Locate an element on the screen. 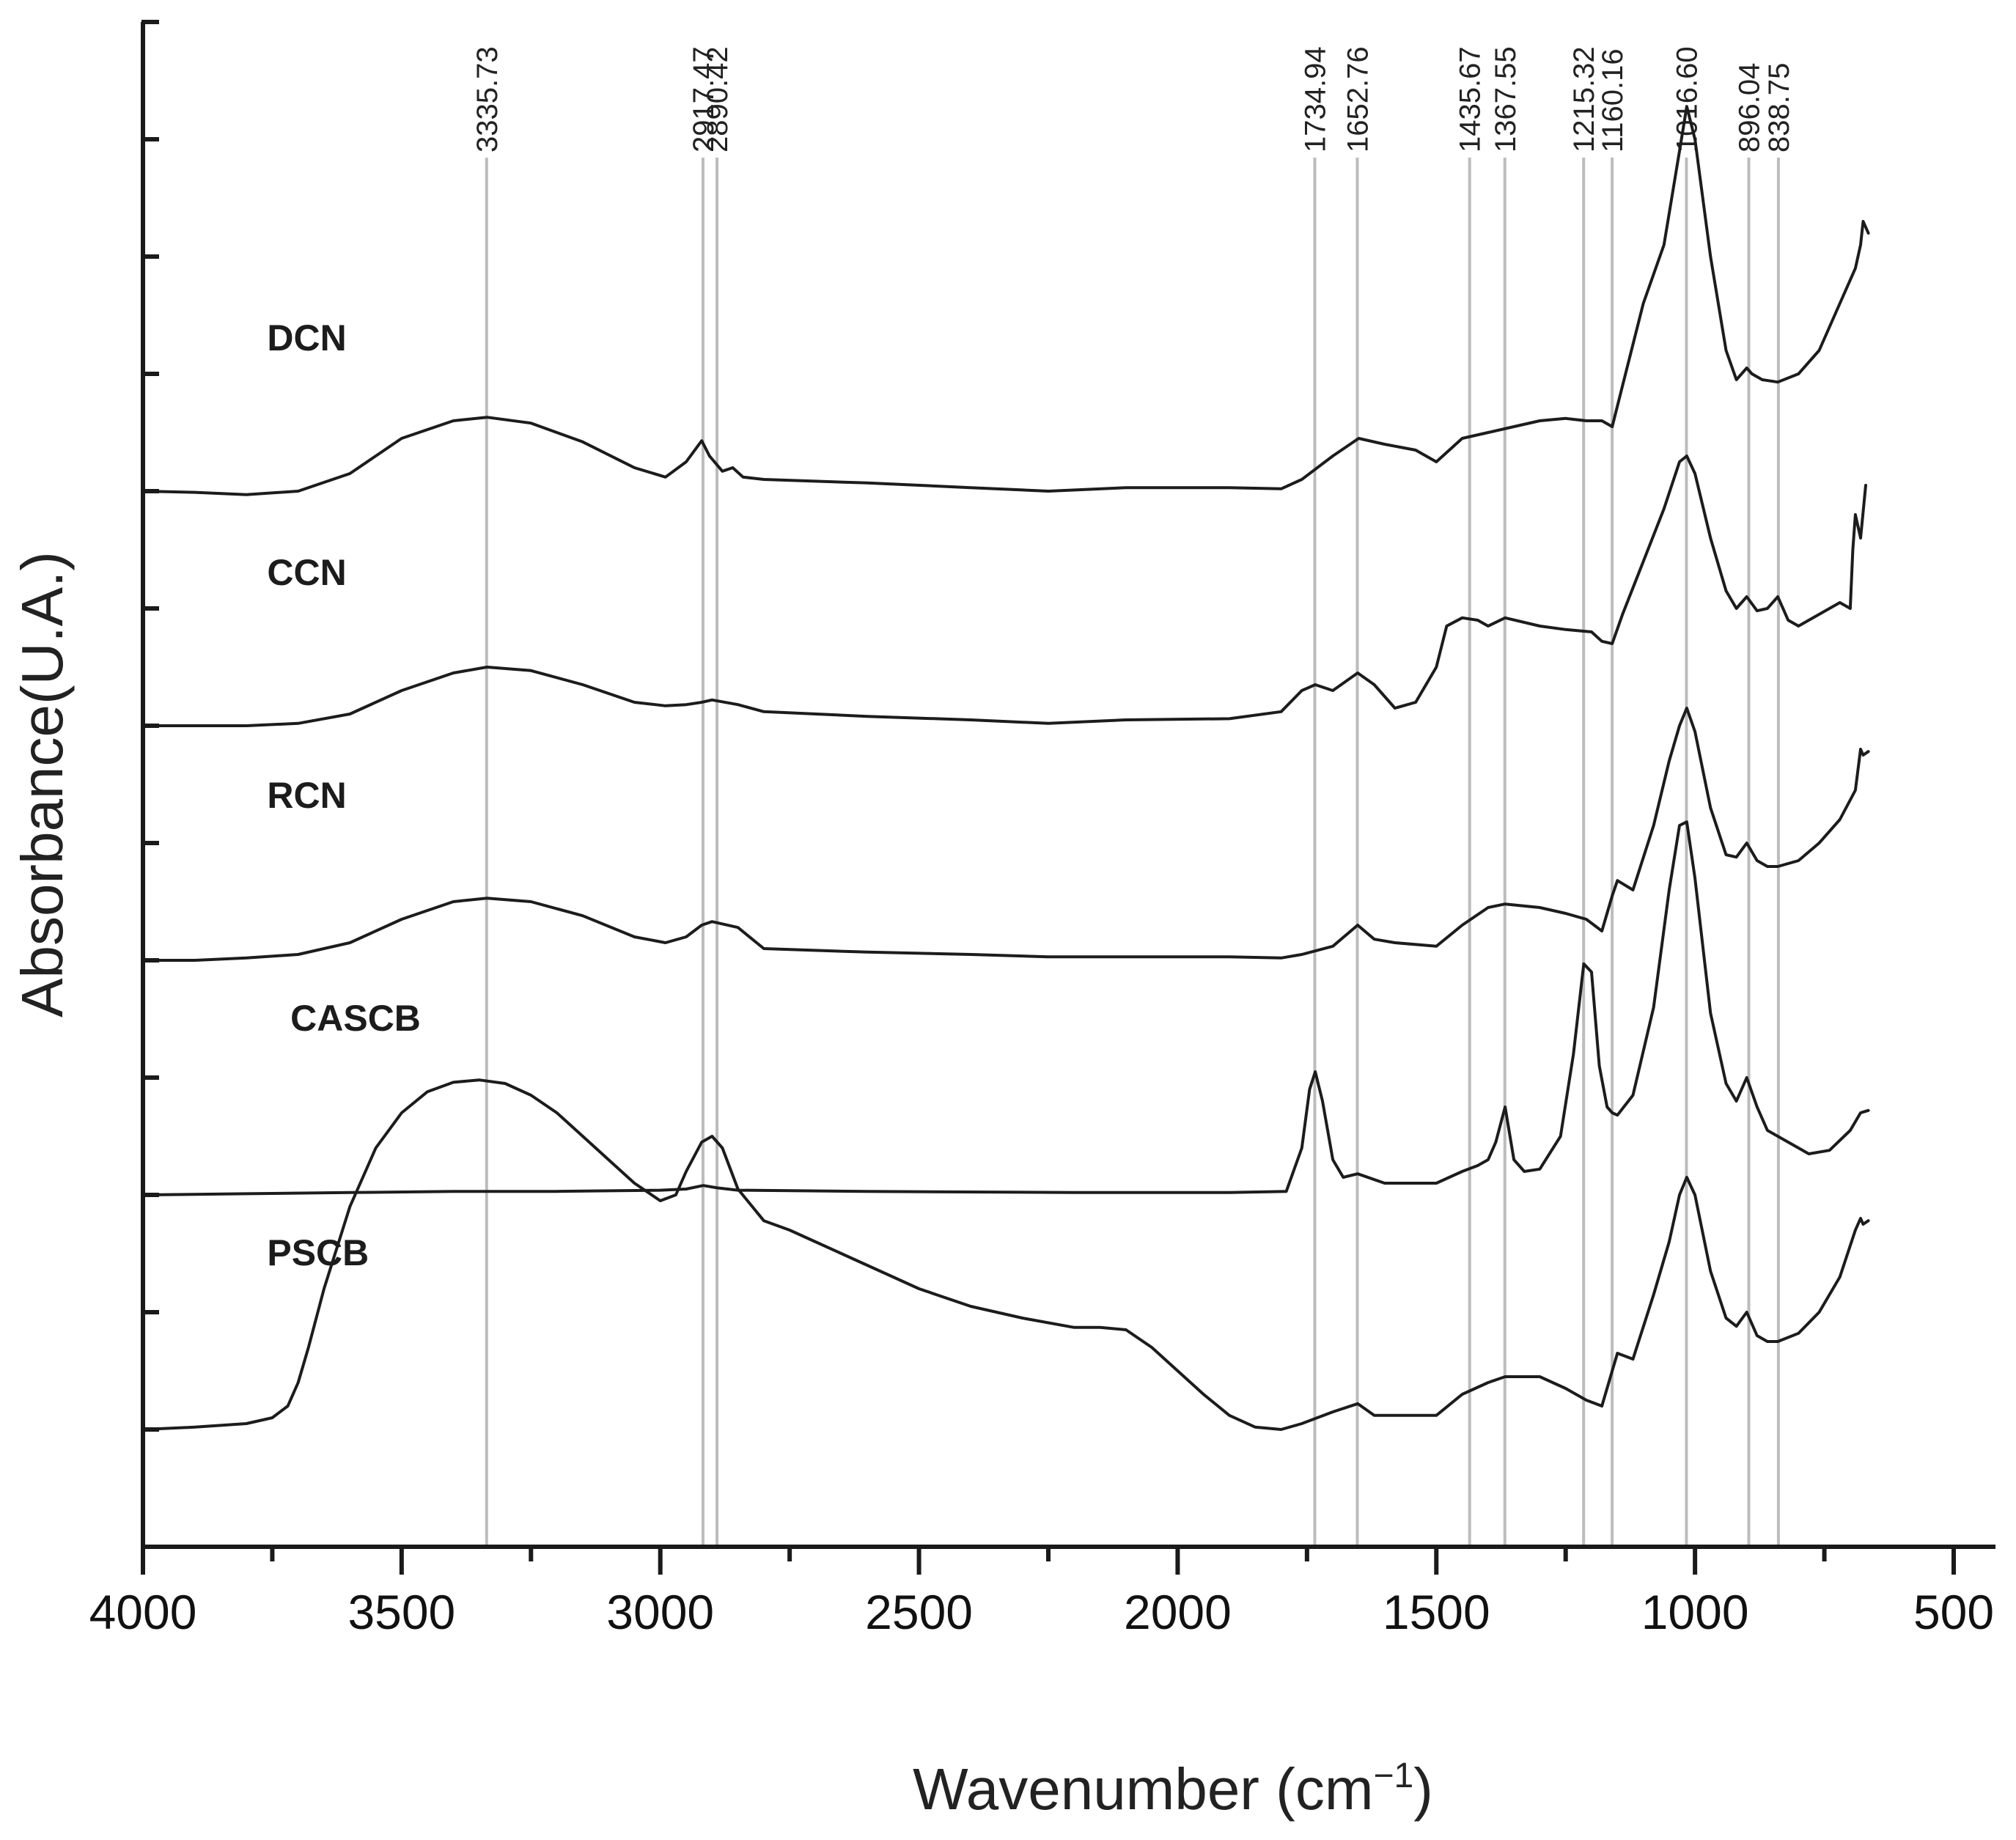 Image resolution: width=2016 pixels, height=1840 pixels. x-tick-label-3000: 3000 is located at coordinates (660, 1612).